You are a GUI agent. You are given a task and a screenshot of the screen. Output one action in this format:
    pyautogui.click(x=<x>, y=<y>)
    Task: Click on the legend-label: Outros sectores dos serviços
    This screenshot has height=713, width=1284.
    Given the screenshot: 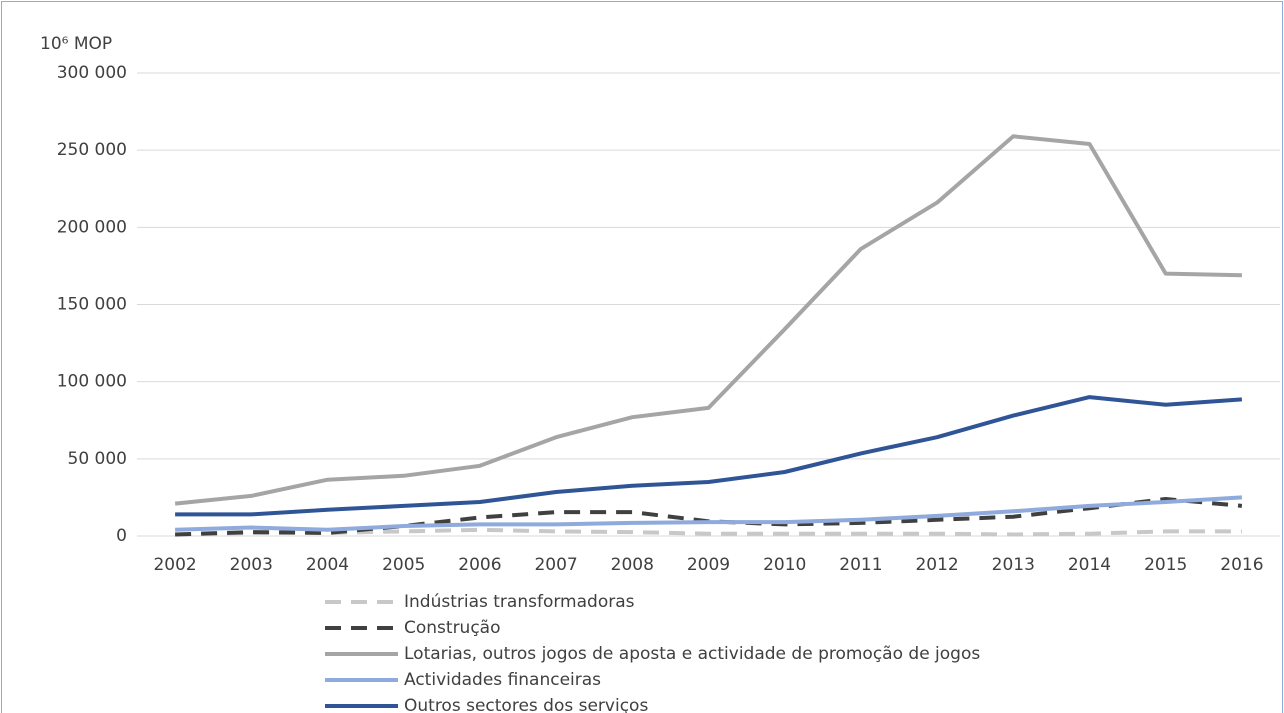 What is the action you would take?
    pyautogui.click(x=526, y=704)
    